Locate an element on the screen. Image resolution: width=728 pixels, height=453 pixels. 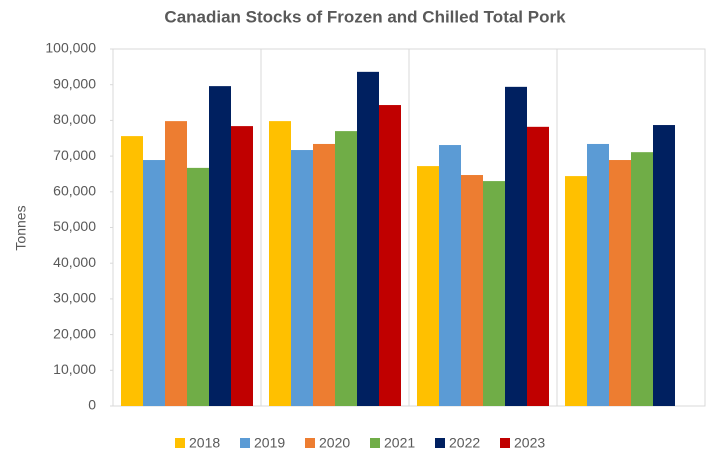
y-tick-label: 90,000 is located at coordinates (74, 83).